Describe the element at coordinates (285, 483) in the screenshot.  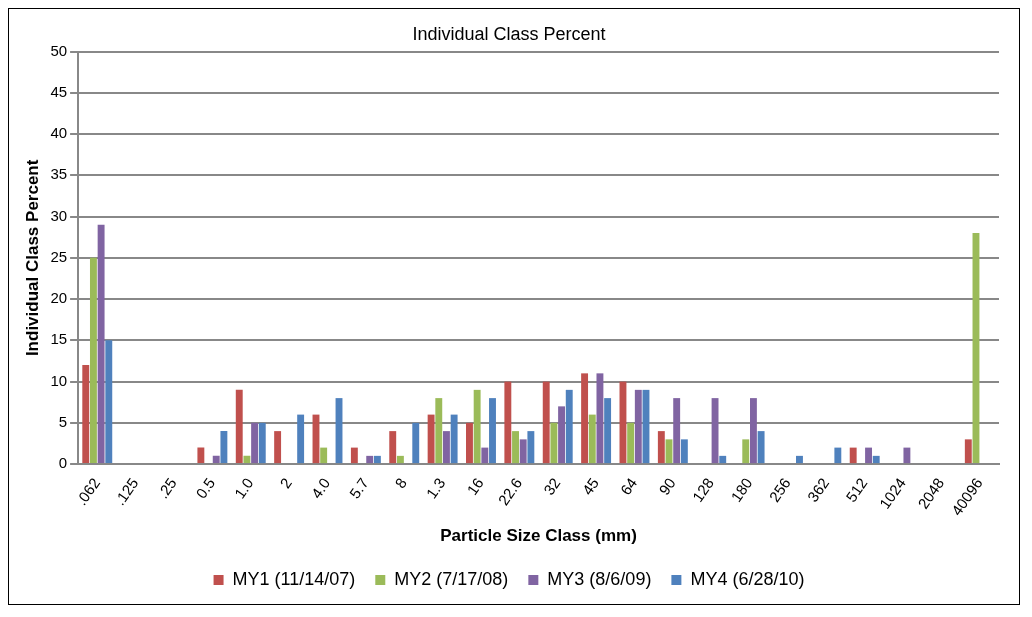
I see `x-tick-label: 2` at that location.